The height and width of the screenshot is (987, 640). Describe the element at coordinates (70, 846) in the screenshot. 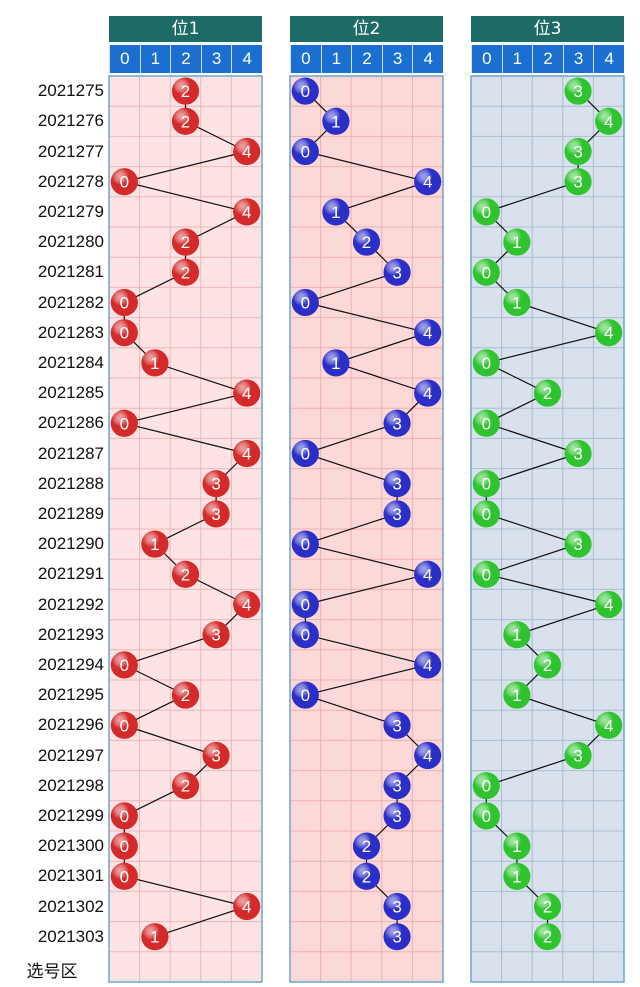

I see `period-label: 2021300` at that location.